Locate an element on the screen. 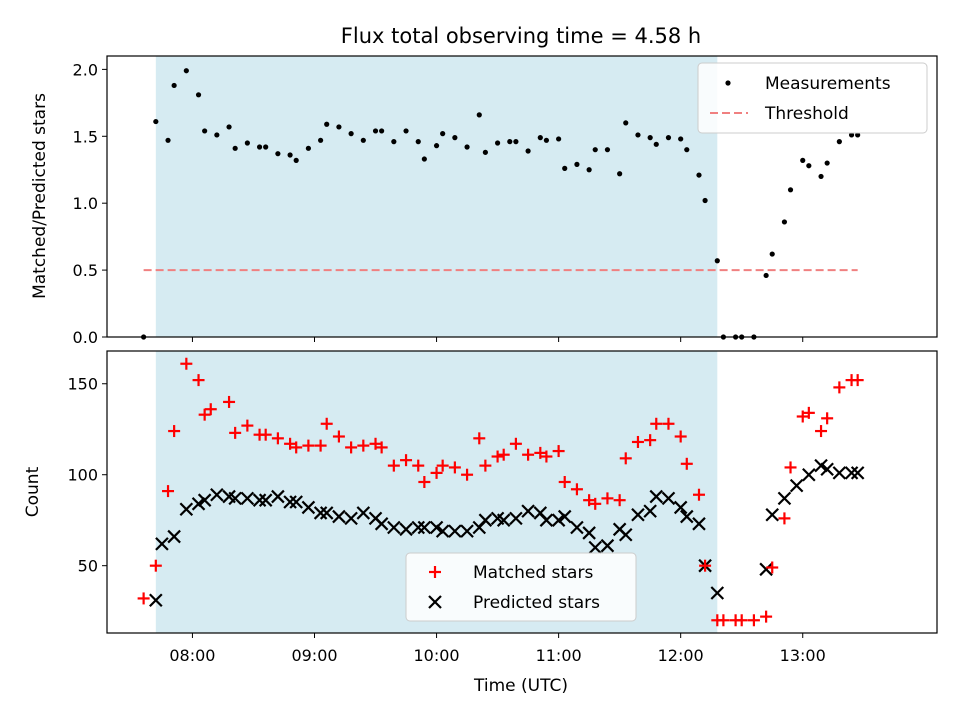 The image size is (960, 720). bottom-y-axis-ticks: 50 100 150 is located at coordinates (87, 475).